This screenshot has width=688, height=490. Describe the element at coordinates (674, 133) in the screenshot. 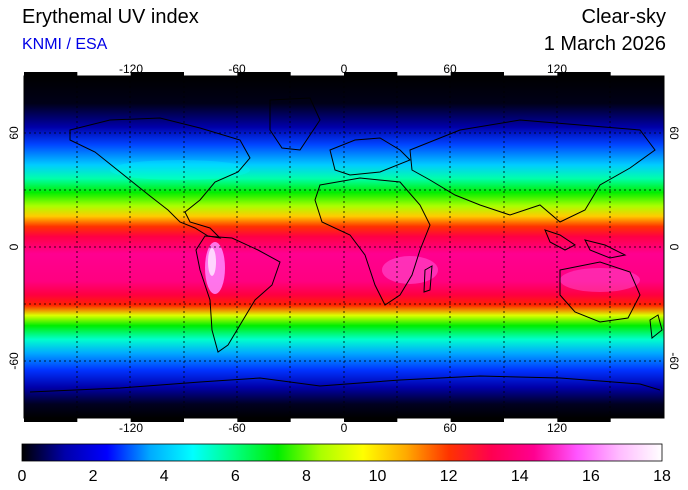

I see `lat-tick-right: 60` at that location.